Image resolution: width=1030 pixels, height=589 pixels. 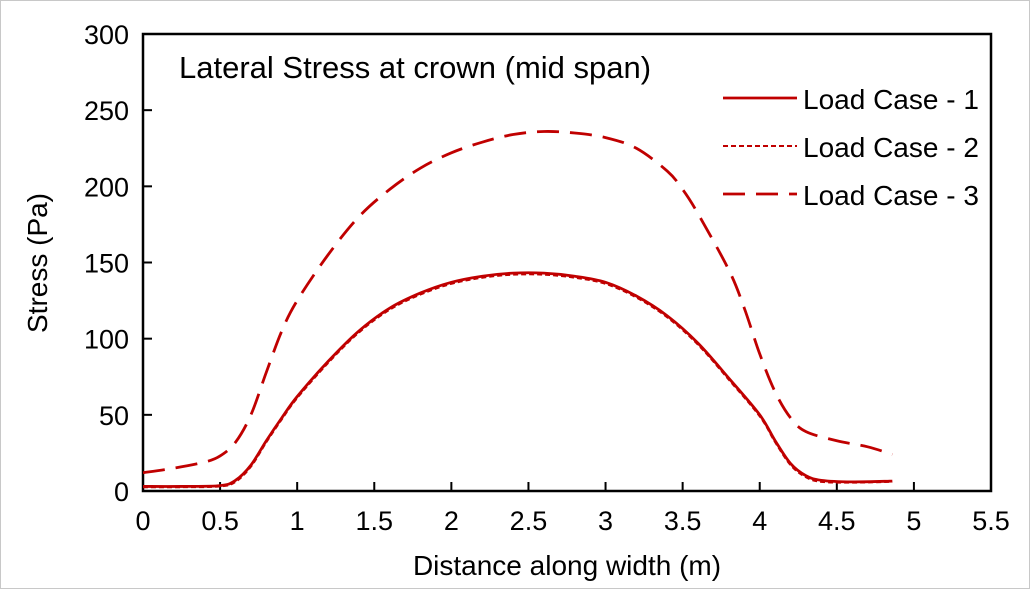 I want to click on y-tick-label: 150, so click(x=106, y=264).